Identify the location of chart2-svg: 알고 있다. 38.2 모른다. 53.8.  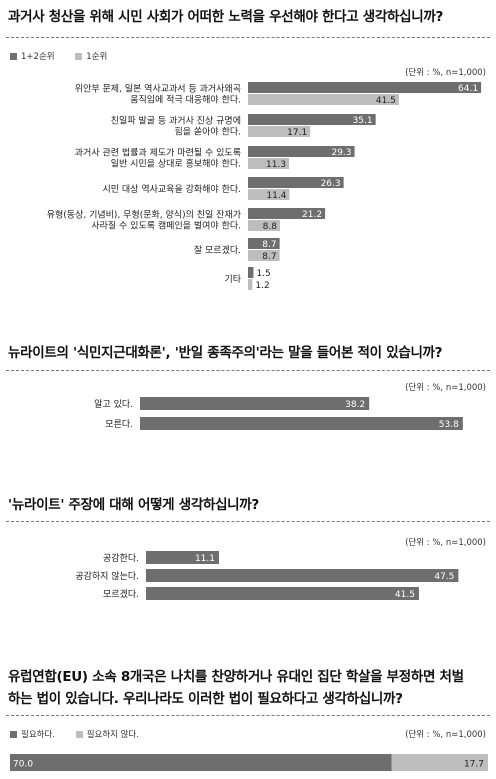
(278, 413).